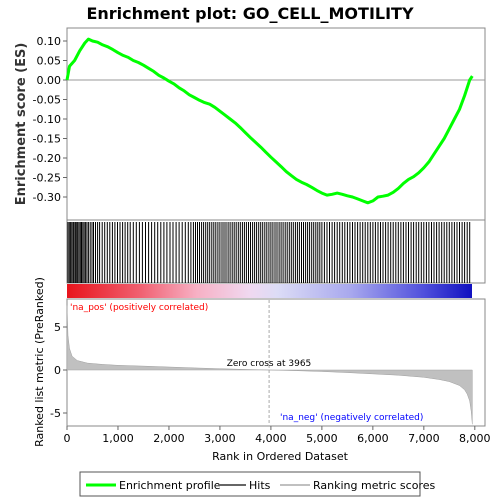 The image size is (500, 500). I want to click on metric-y-tick-label: 5, so click(57, 327).